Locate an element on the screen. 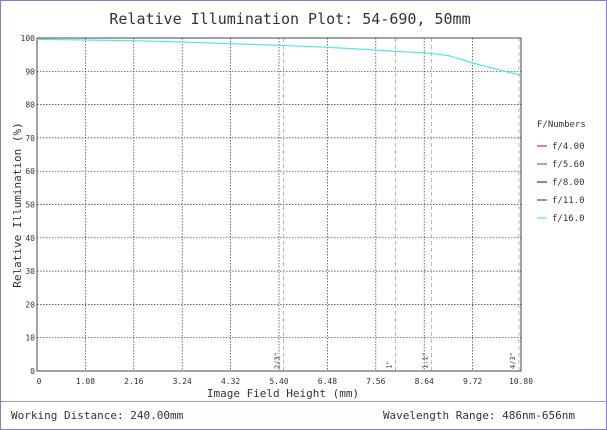 Image resolution: width=607 pixels, height=430 pixels. x-tick-label: 5.40 is located at coordinates (278, 381).